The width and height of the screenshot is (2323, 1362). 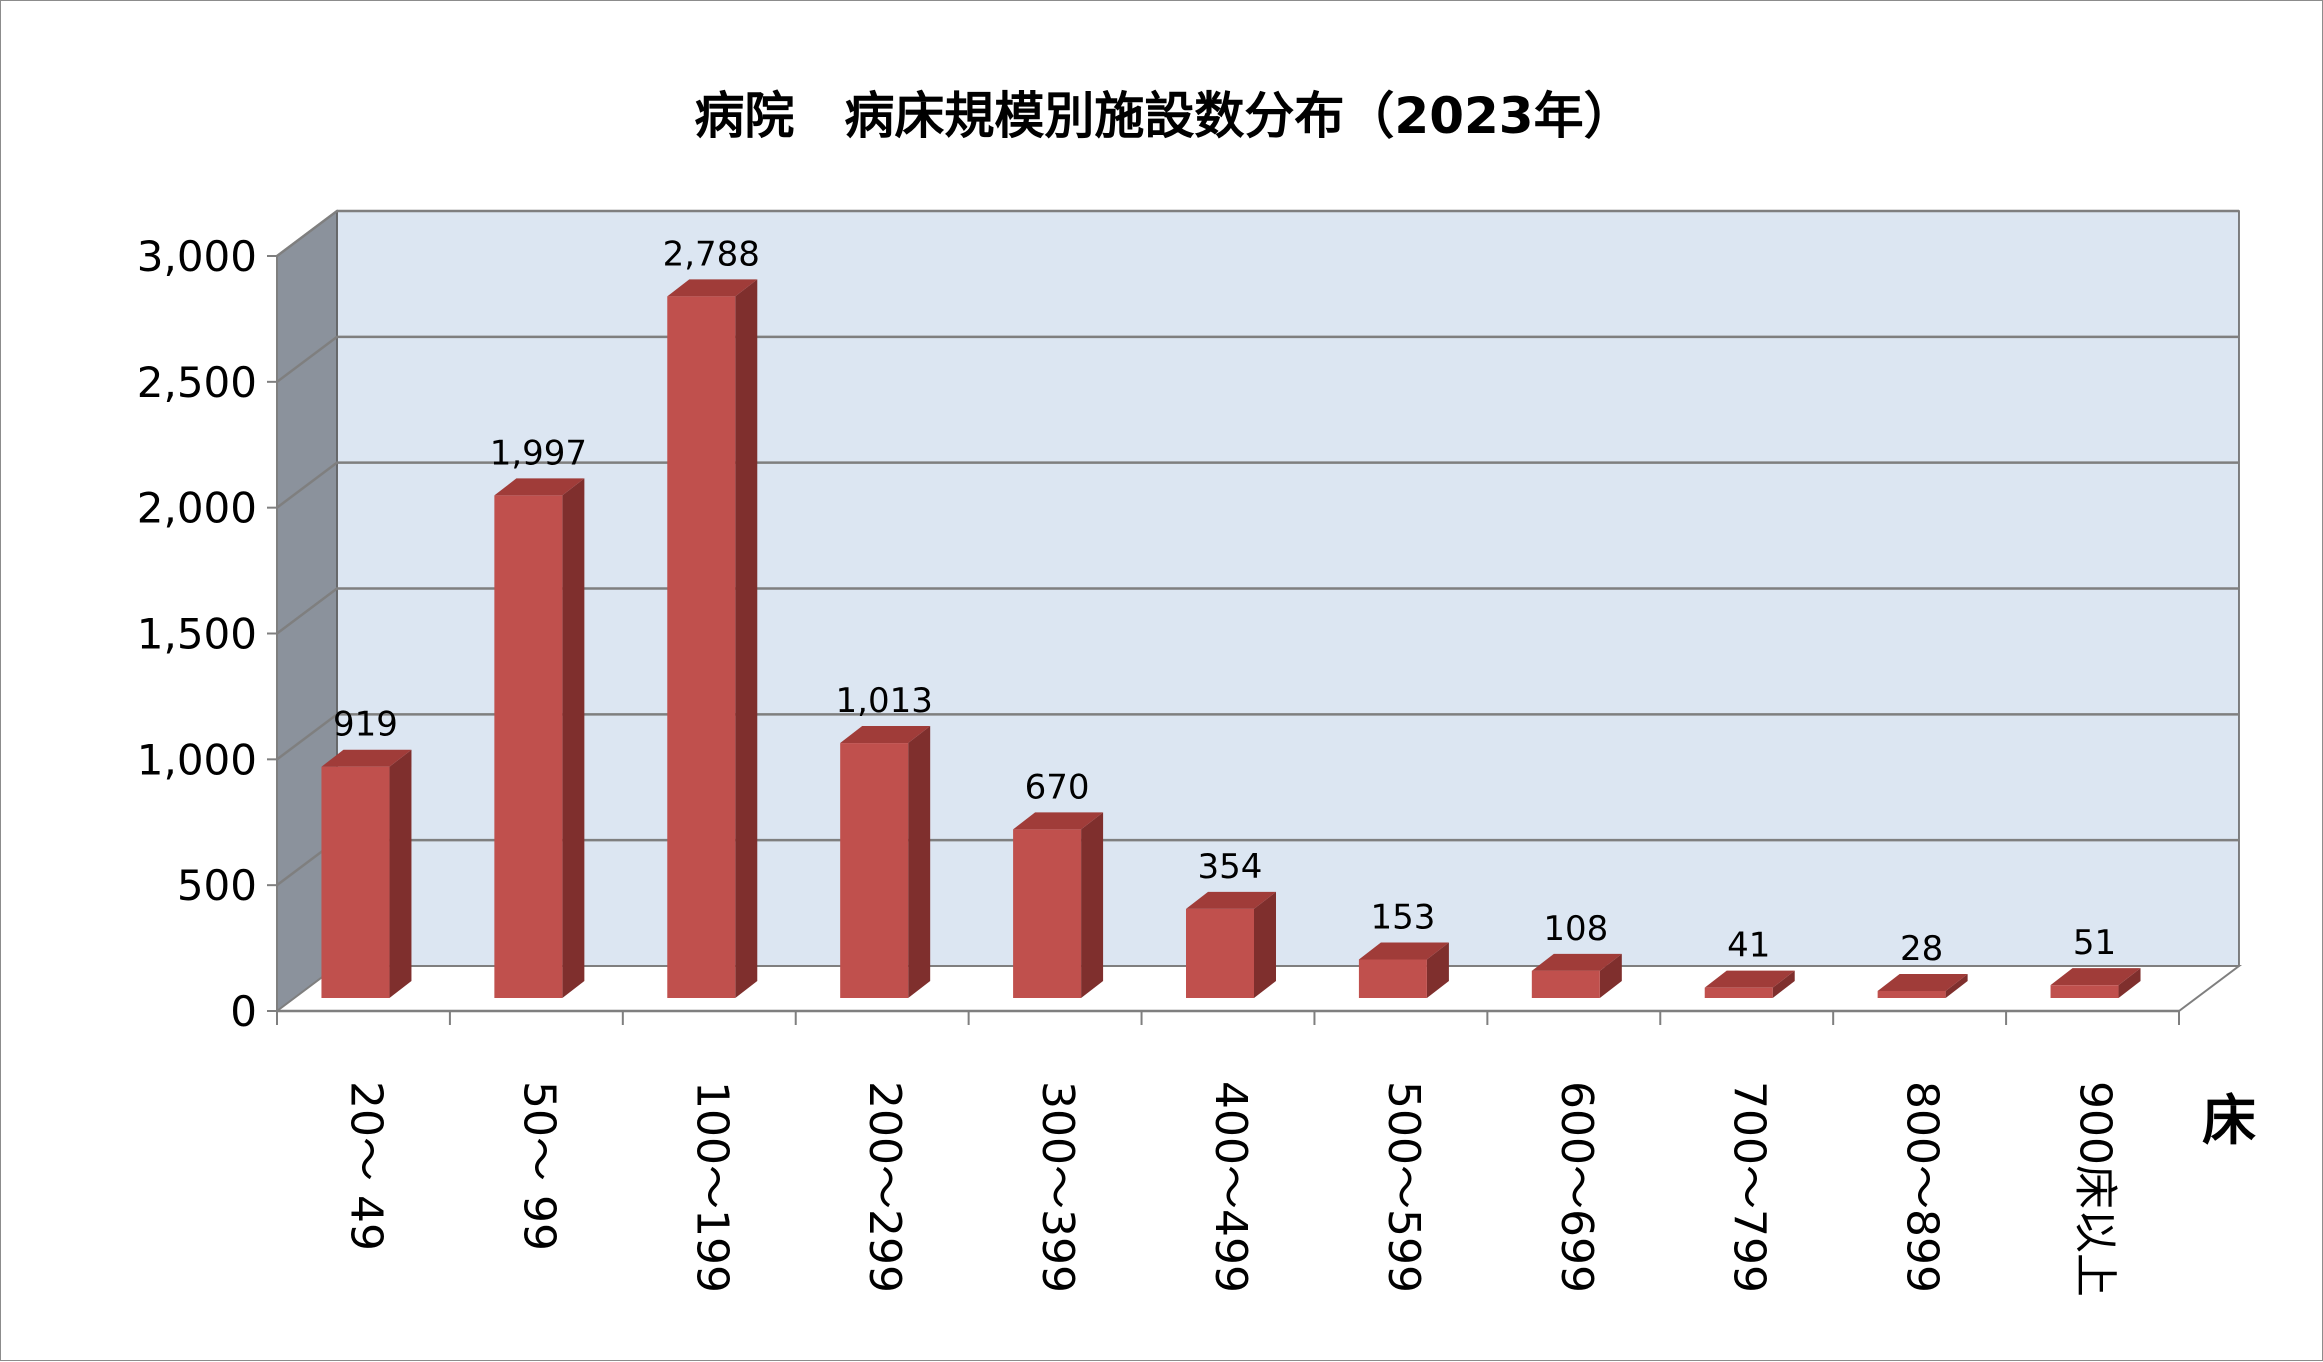 What do you see at coordinates (365, 725) in the screenshot?
I see `data-label: 919` at bounding box center [365, 725].